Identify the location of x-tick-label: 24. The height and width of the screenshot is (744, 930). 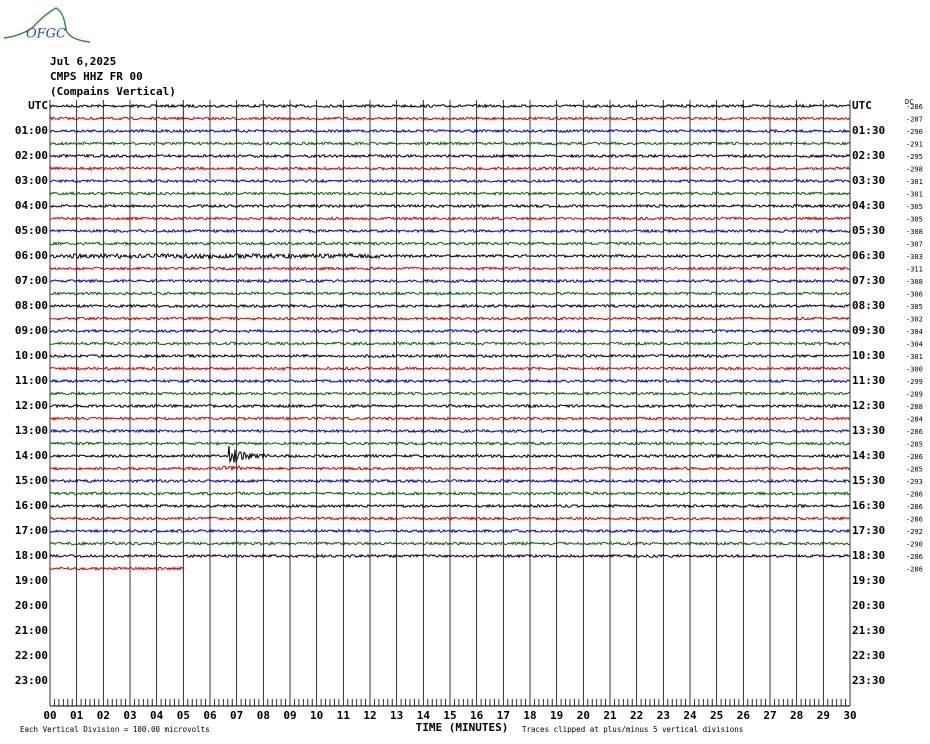
(690, 715).